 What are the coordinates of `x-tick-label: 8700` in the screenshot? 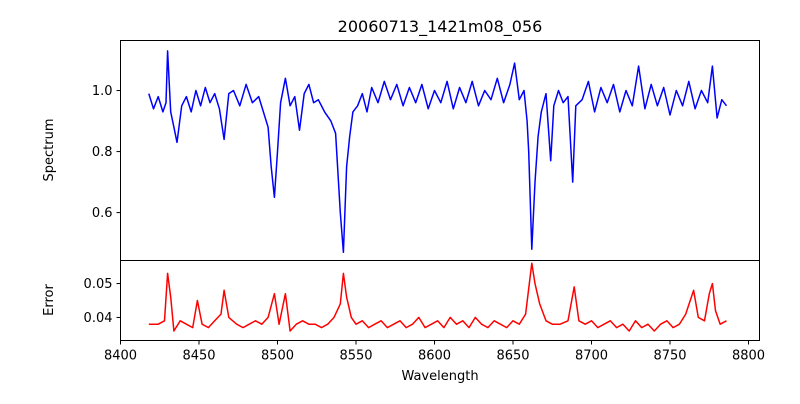 It's located at (591, 356).